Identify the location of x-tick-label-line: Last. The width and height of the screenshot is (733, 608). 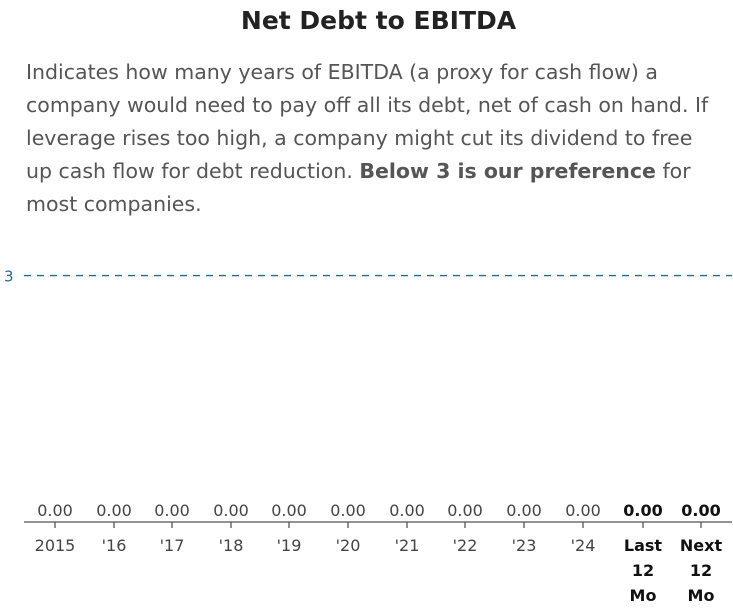
(643, 545).